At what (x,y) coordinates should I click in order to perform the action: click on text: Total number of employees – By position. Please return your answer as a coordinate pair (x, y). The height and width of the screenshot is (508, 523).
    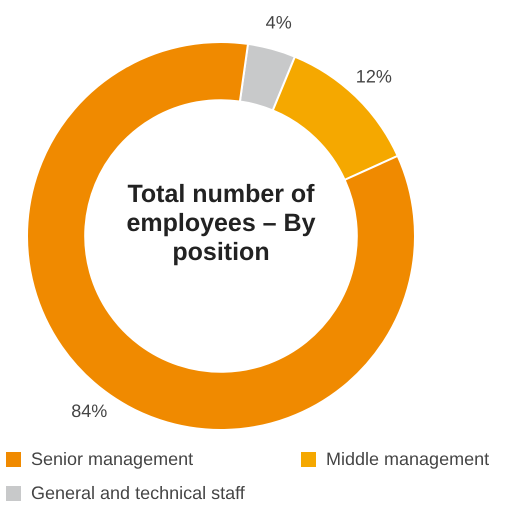
    Looking at the image, I should click on (221, 223).